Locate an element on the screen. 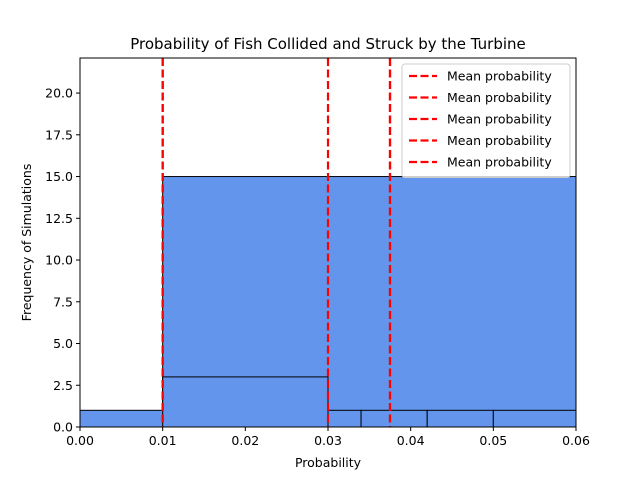  y-tick-label-3: 7.5 is located at coordinates (63, 301).